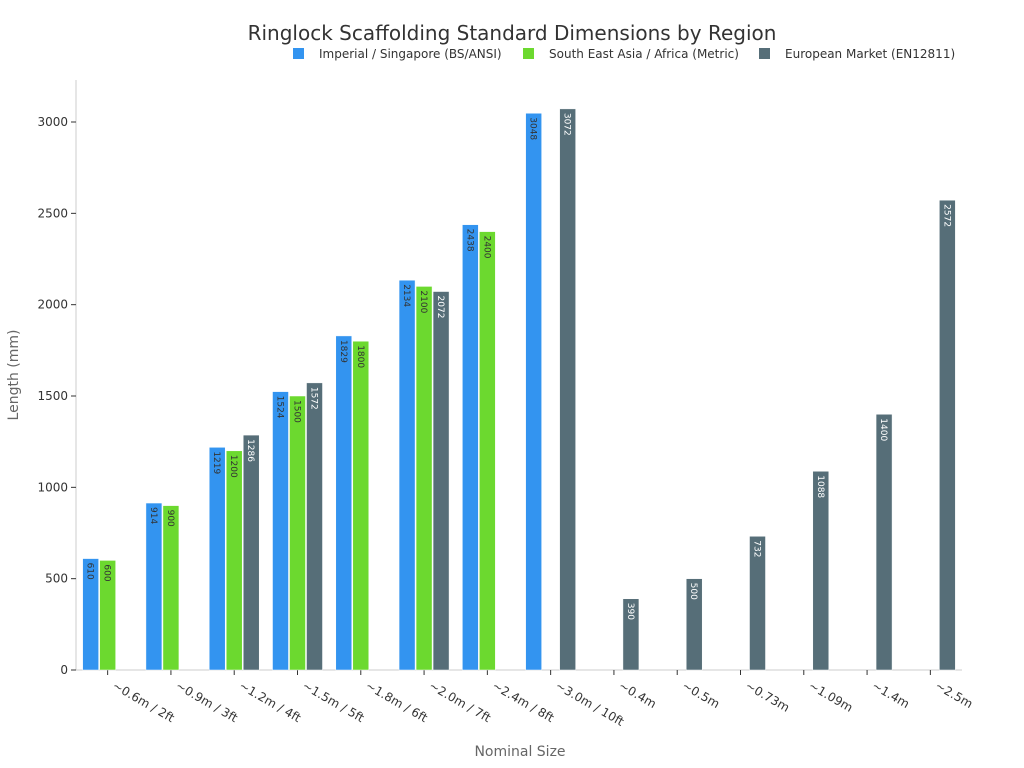 The height and width of the screenshot is (768, 1024). What do you see at coordinates (870, 54) in the screenshot?
I see `legend-label: European Market (EN12811)` at bounding box center [870, 54].